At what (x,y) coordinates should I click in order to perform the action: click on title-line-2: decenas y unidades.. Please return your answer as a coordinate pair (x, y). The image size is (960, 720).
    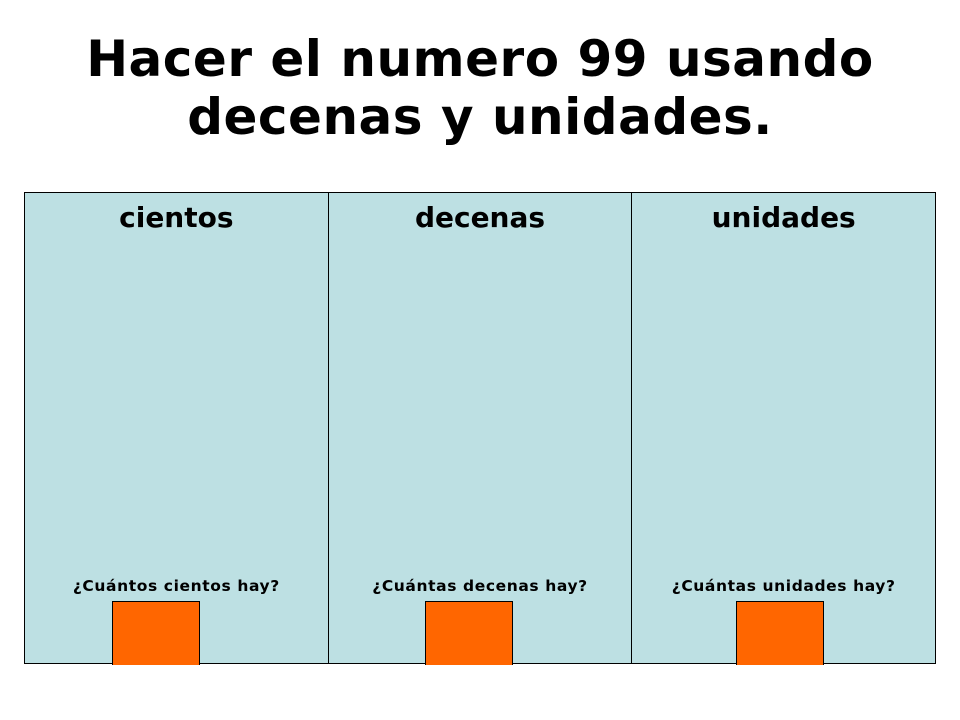
    Looking at the image, I should click on (480, 117).